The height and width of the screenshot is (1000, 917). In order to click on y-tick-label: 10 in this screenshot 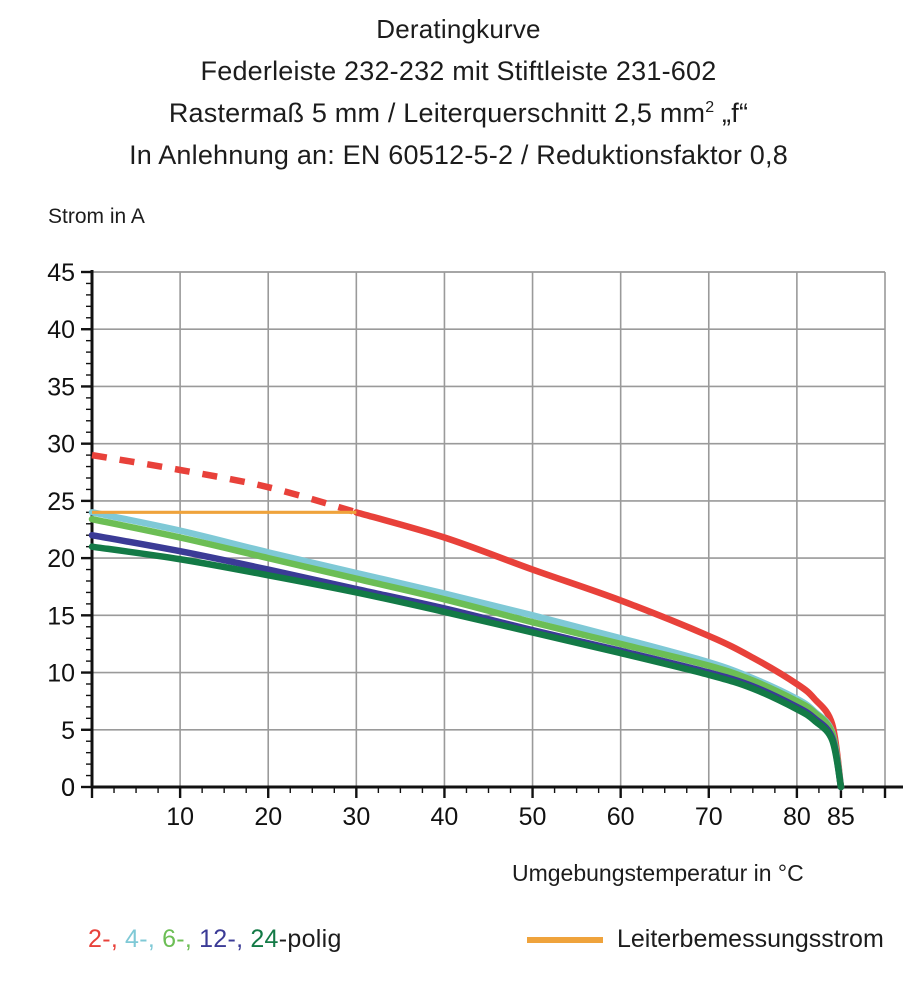, I will do `click(61, 674)`.